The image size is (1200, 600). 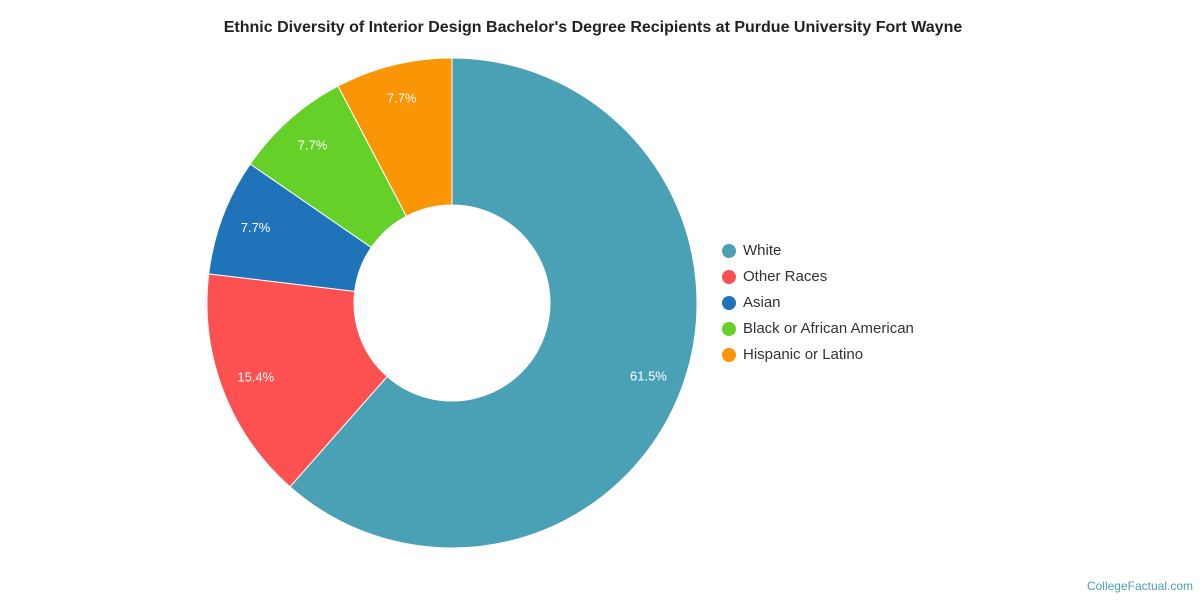 I want to click on legend-label: Asian, so click(x=762, y=302).